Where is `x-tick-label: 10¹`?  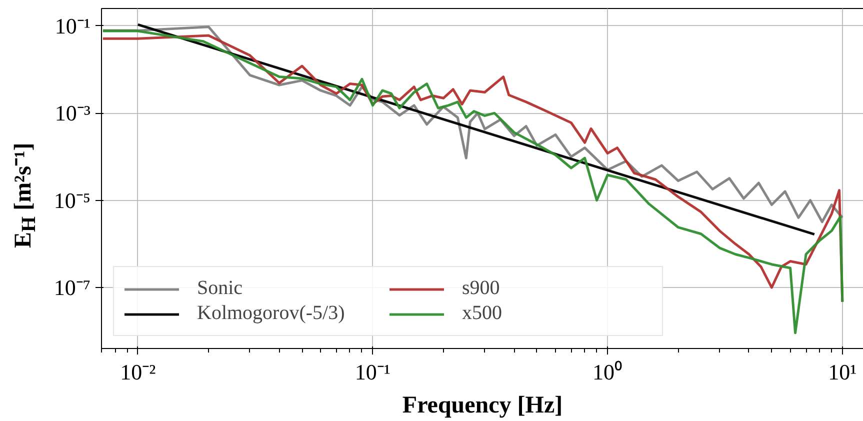 x-tick-label: 10¹ is located at coordinates (842, 372).